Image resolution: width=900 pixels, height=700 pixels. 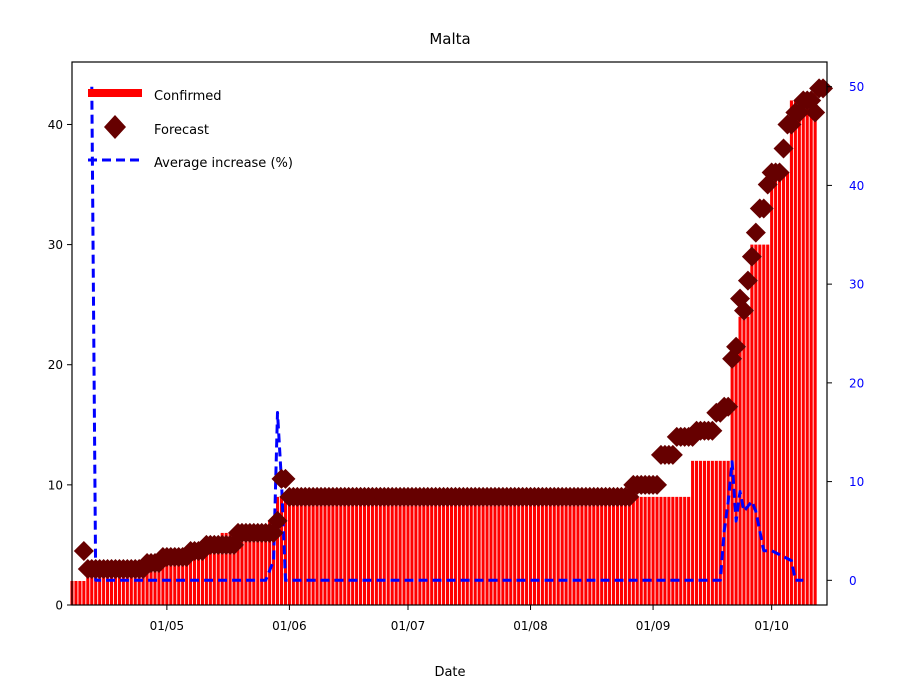 What do you see at coordinates (653, 626) in the screenshot?
I see `x-tick-label: 01/09` at bounding box center [653, 626].